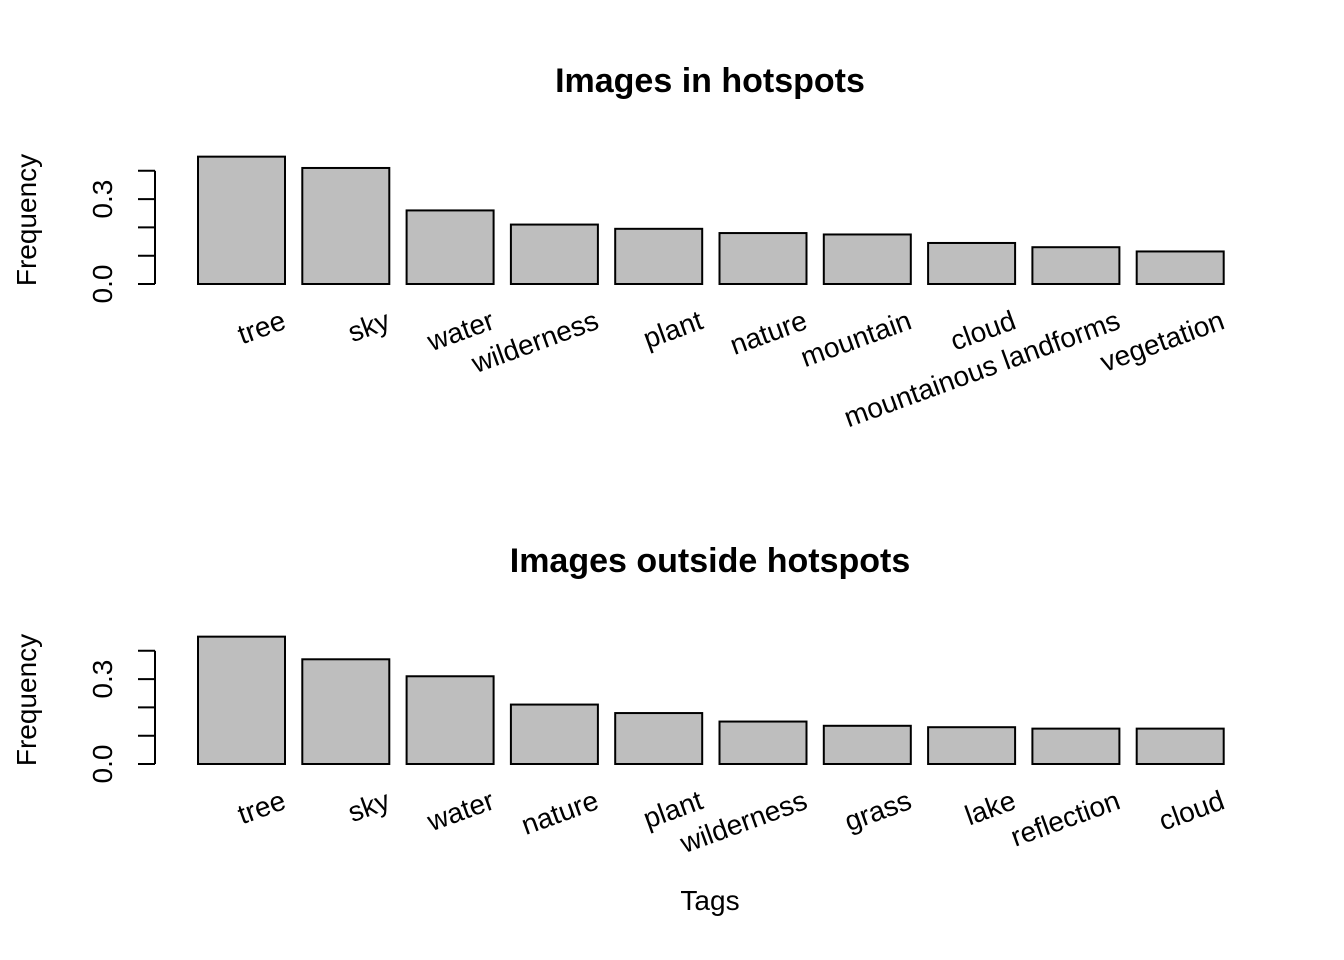  Describe the element at coordinates (856, 339) in the screenshot. I see `category-label: mountain` at that location.